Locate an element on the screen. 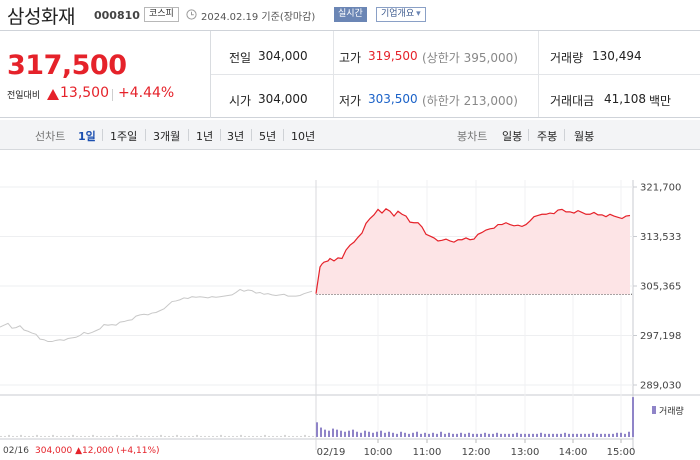 The image size is (700, 460). lower-limit: (하한가 213,000) is located at coordinates (470, 101).